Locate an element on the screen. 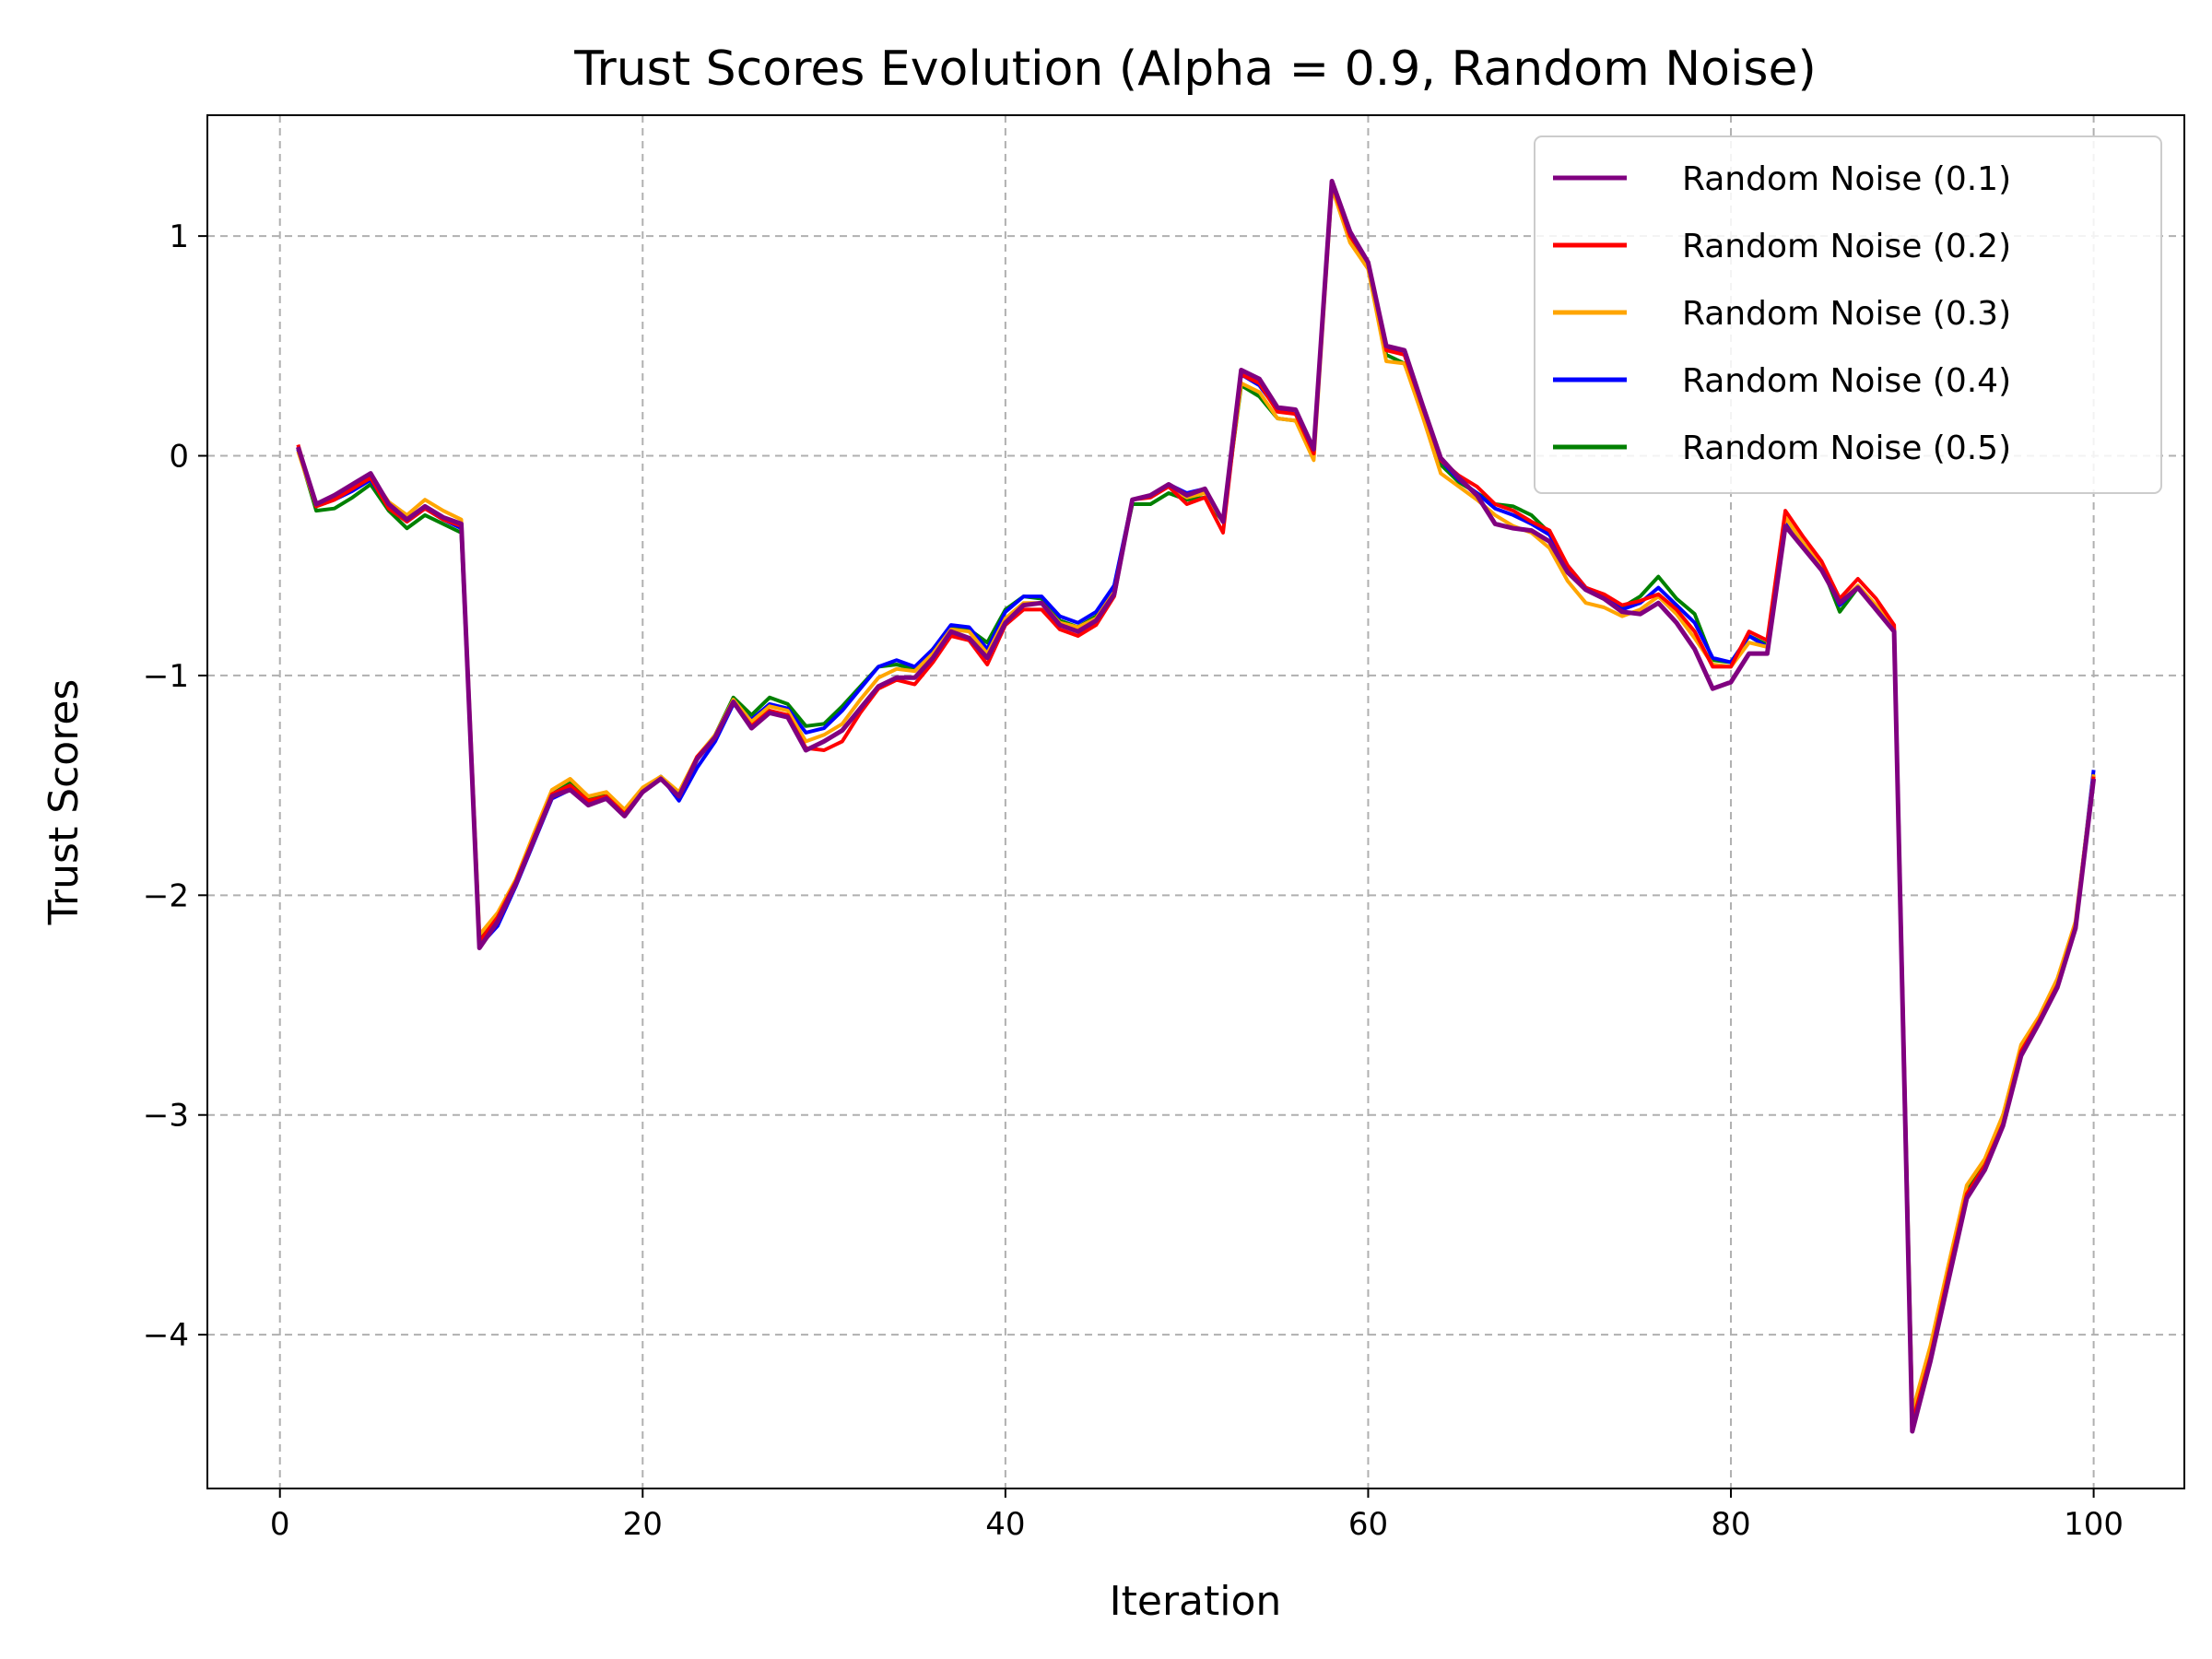 This screenshot has width=2212, height=1659. y-tick-label: −1 is located at coordinates (166, 676).